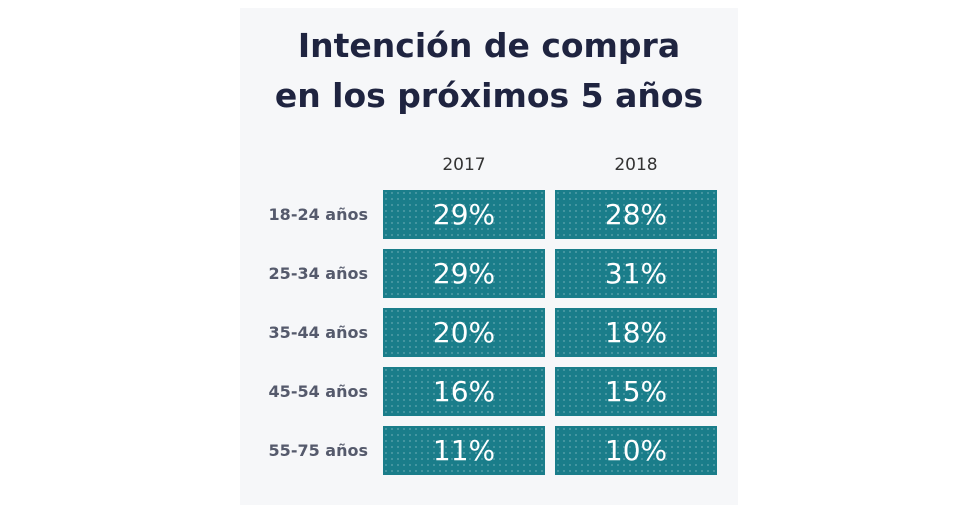 This screenshot has width=980, height=515. What do you see at coordinates (636, 273) in the screenshot?
I see `percent-cell: 31%` at bounding box center [636, 273].